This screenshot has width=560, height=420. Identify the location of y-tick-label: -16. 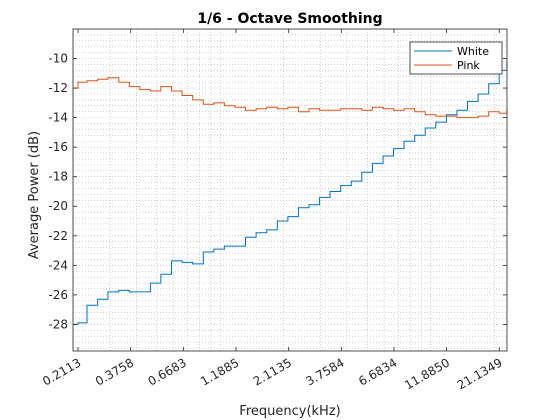
(58, 147).